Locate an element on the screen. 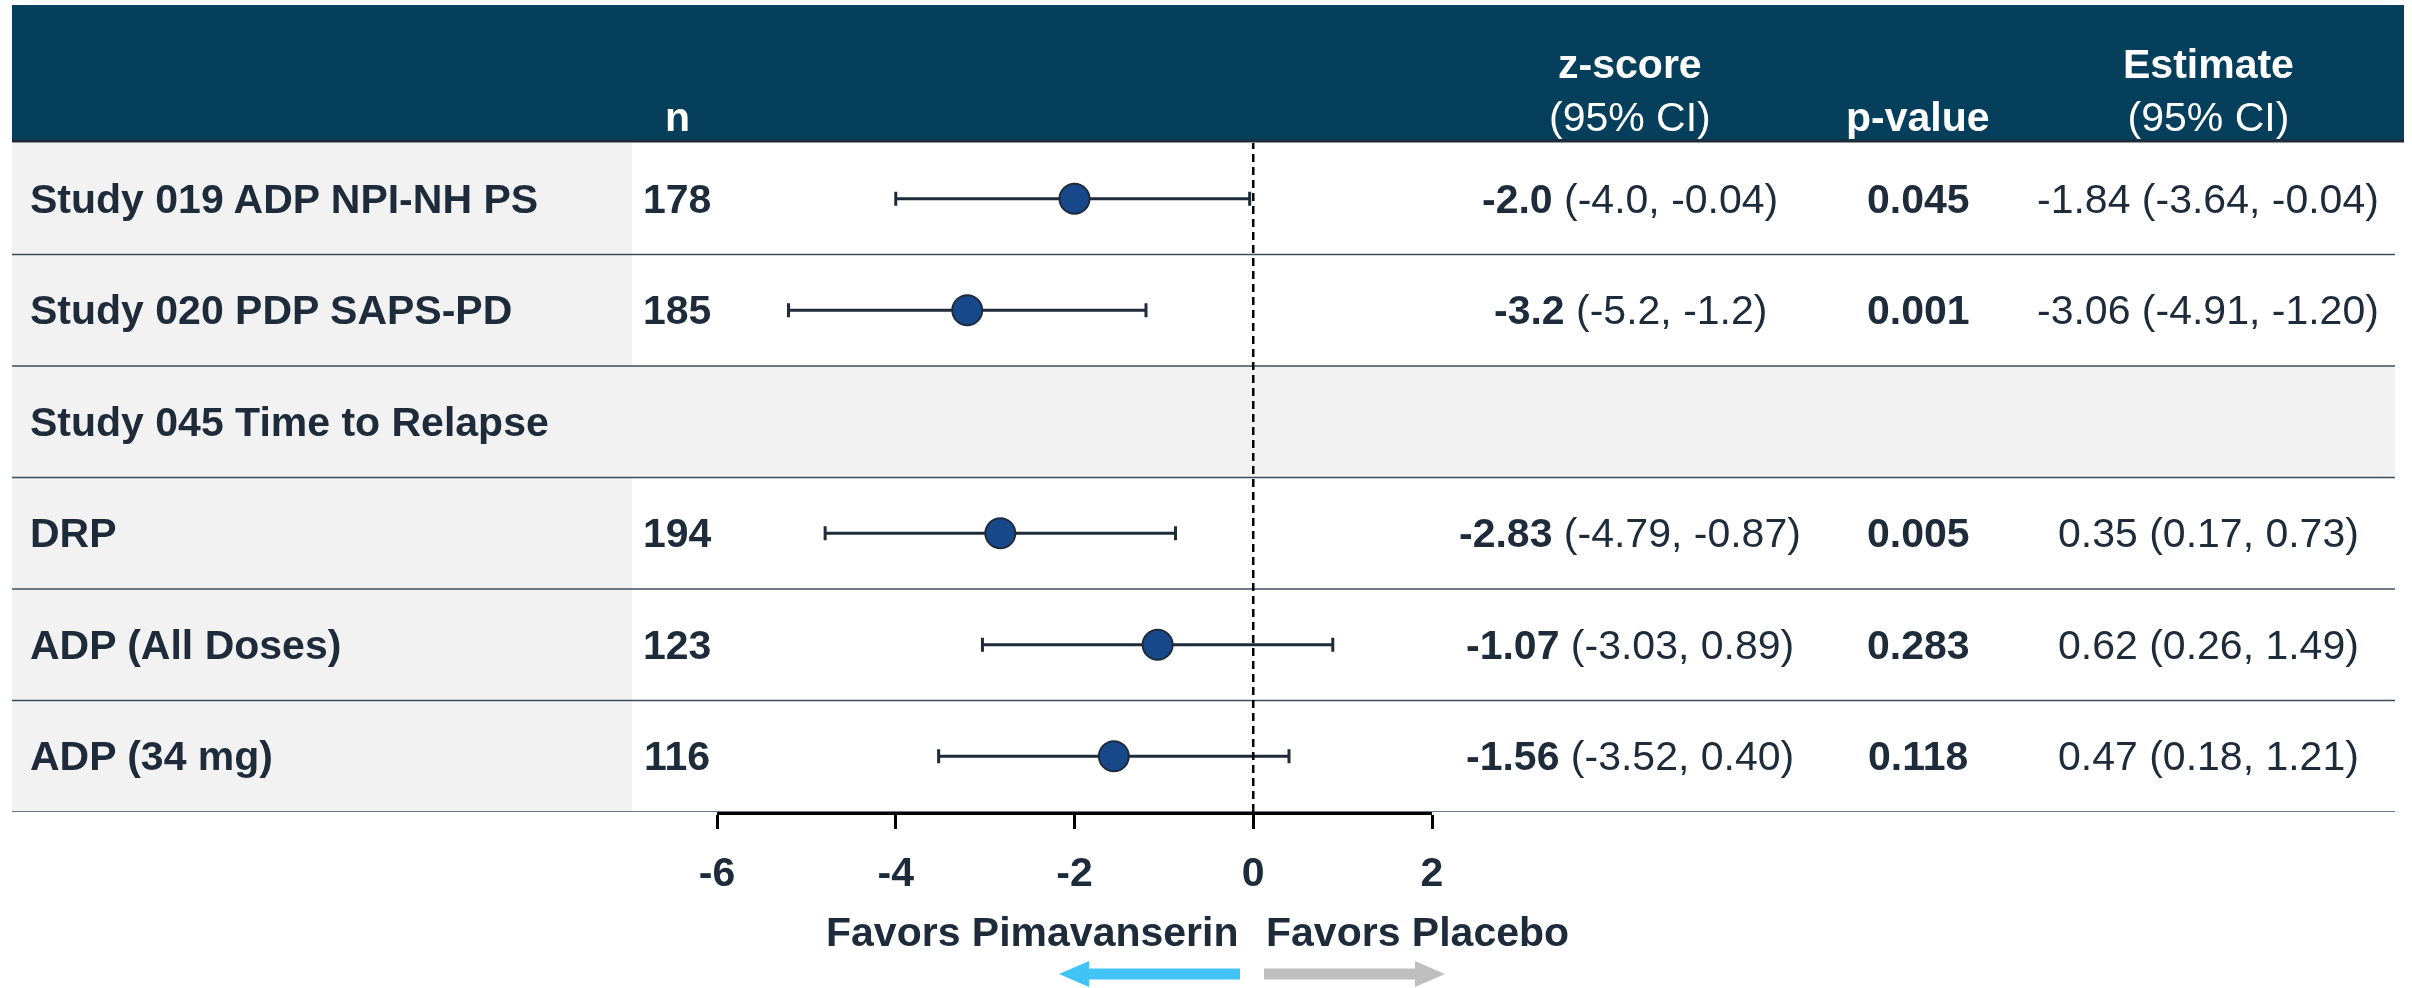 This screenshot has width=2412, height=988. x-tick-label: 0 is located at coordinates (1253, 872).